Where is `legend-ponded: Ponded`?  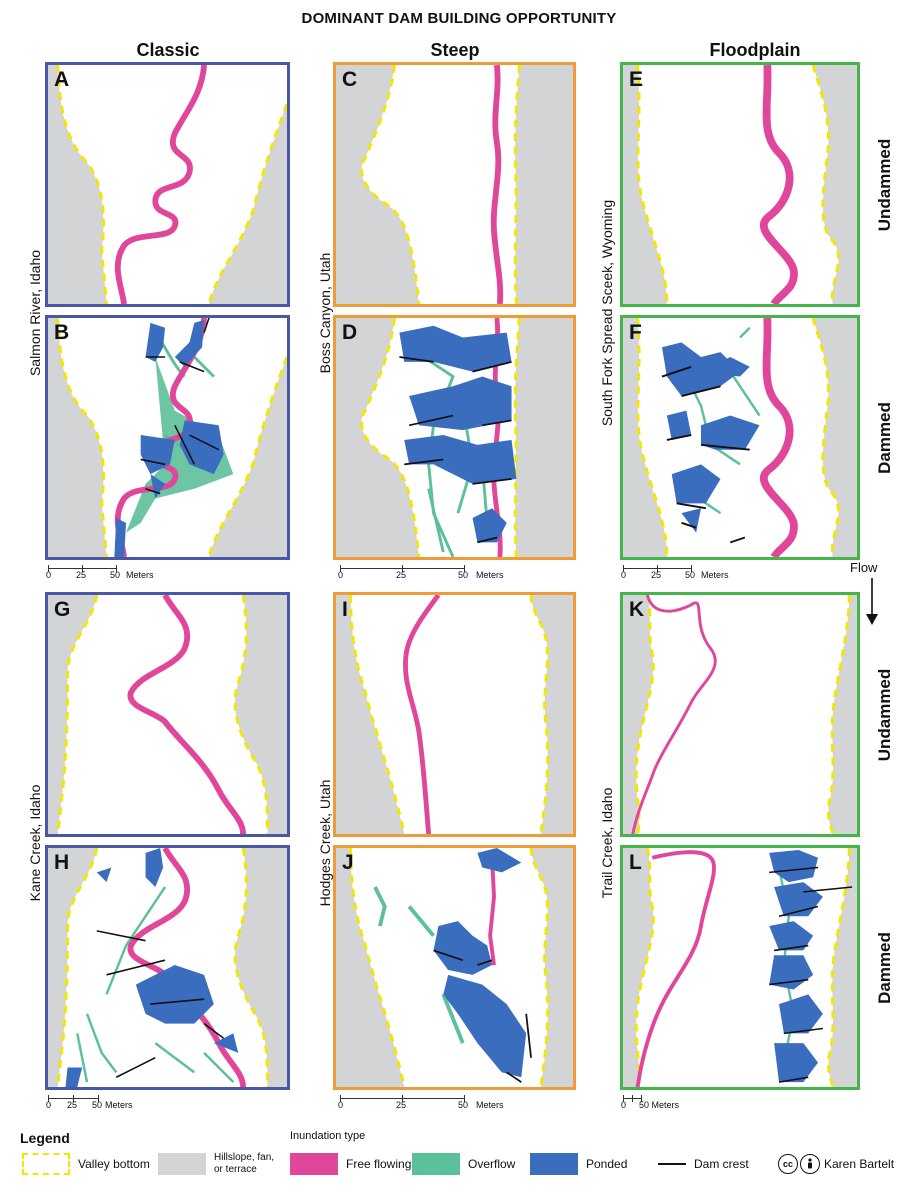
legend-ponded: Ponded is located at coordinates (578, 1164).